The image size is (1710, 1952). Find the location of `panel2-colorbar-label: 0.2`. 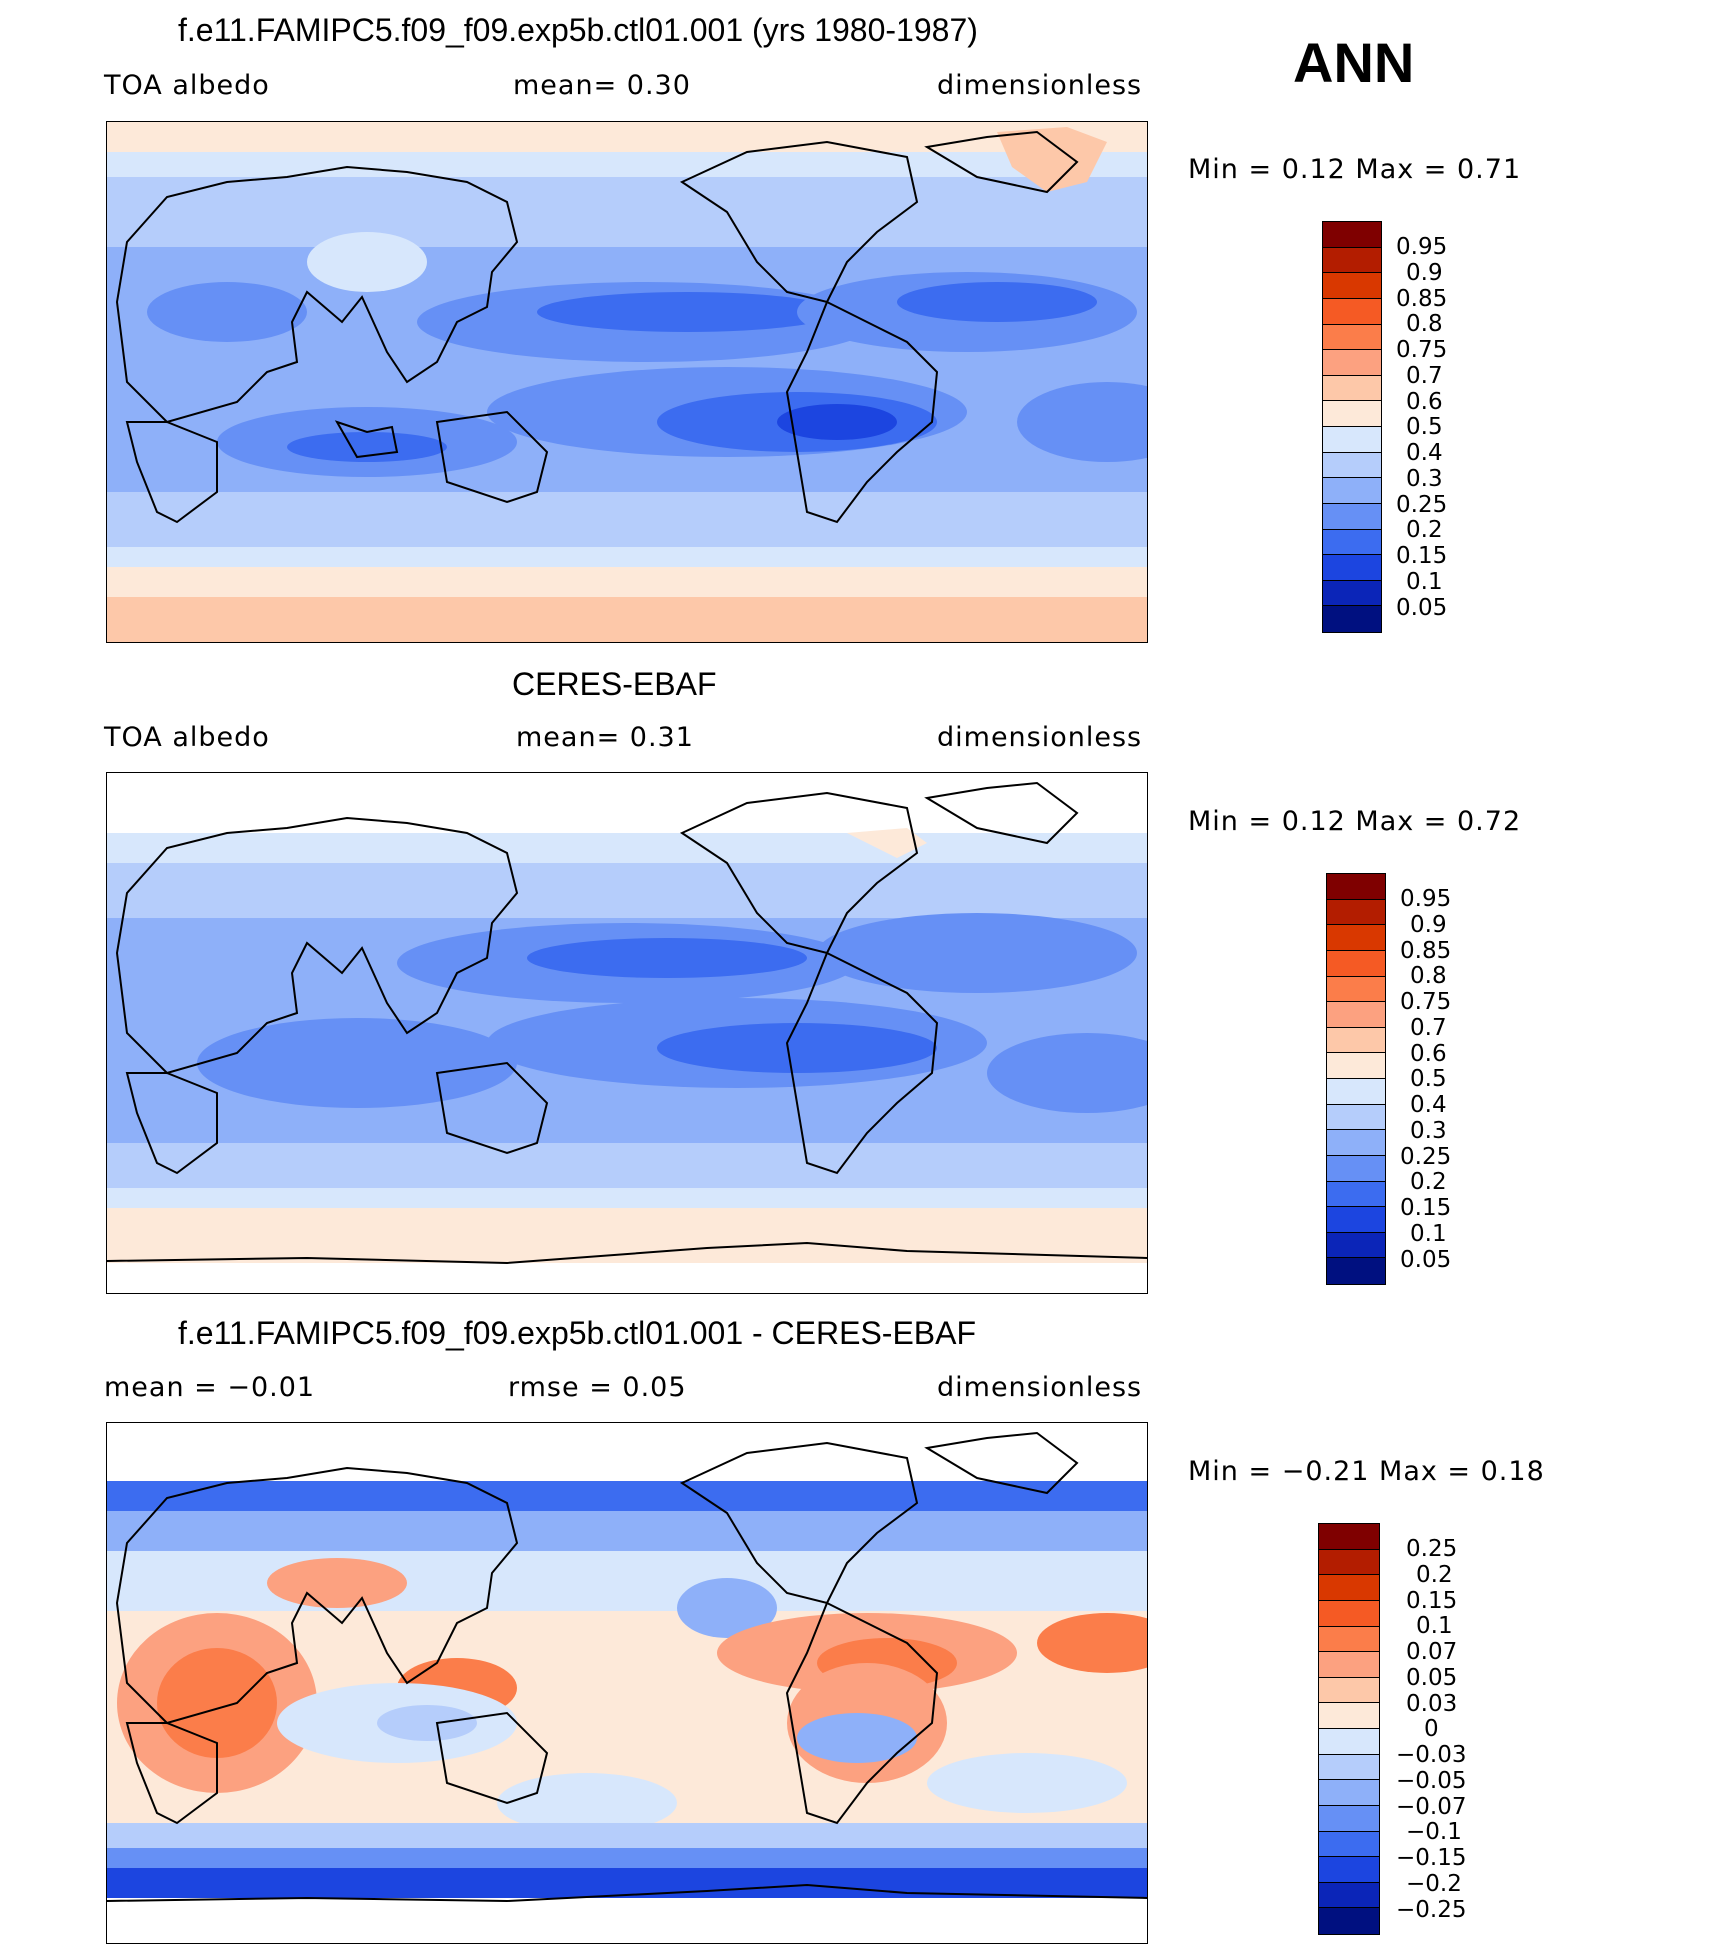

panel2-colorbar-label: 0.2 is located at coordinates (1428, 1182).